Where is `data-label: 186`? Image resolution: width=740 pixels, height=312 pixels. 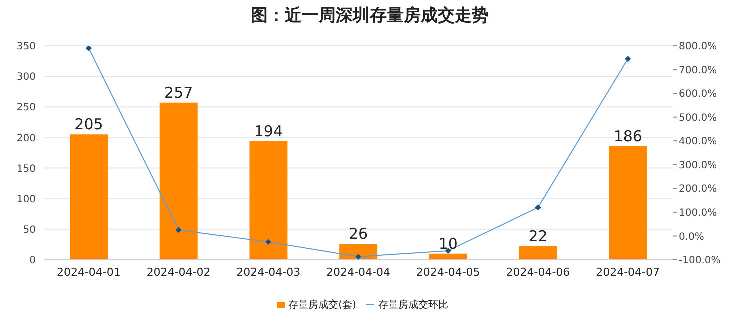 data-label: 186 is located at coordinates (628, 136).